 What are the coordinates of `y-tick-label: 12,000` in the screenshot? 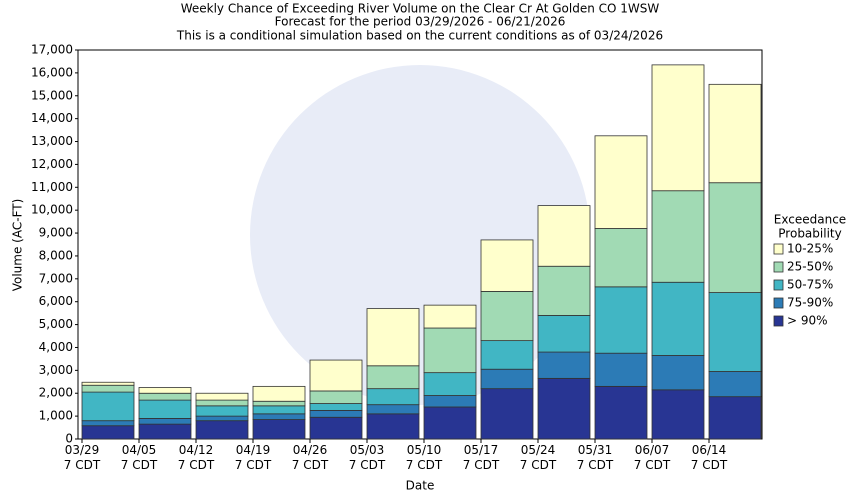 It's located at (52, 164).